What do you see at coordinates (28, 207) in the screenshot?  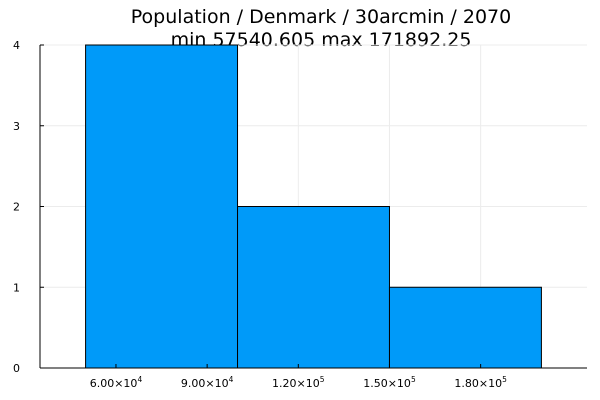 I see `y-axis-ticks: 0 1 2 3 4` at bounding box center [28, 207].